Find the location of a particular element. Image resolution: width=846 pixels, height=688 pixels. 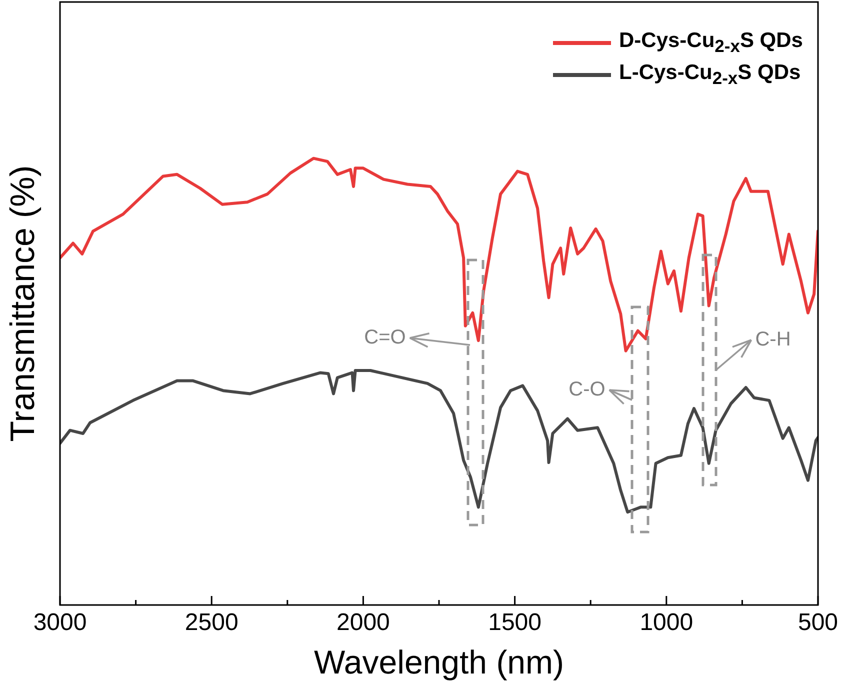

annotation: C=O is located at coordinates (385, 337).